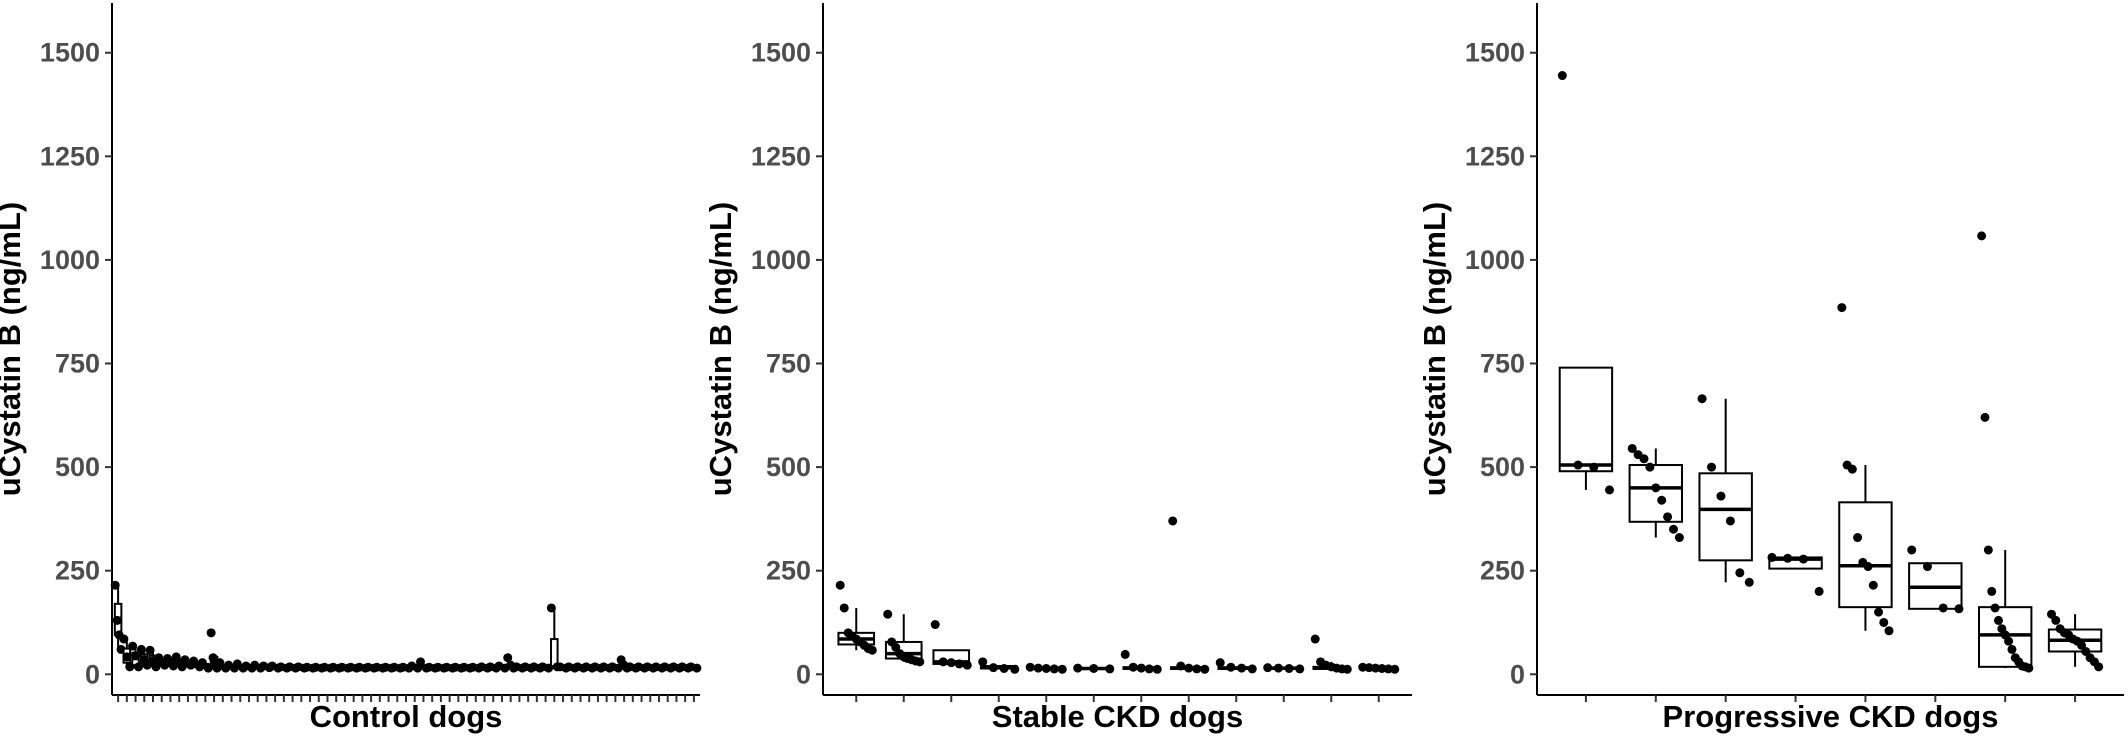 Image resolution: width=2128 pixels, height=736 pixels. Describe the element at coordinates (1117, 716) in the screenshot. I see `x-axis-title: Stable CKD dogs` at that location.